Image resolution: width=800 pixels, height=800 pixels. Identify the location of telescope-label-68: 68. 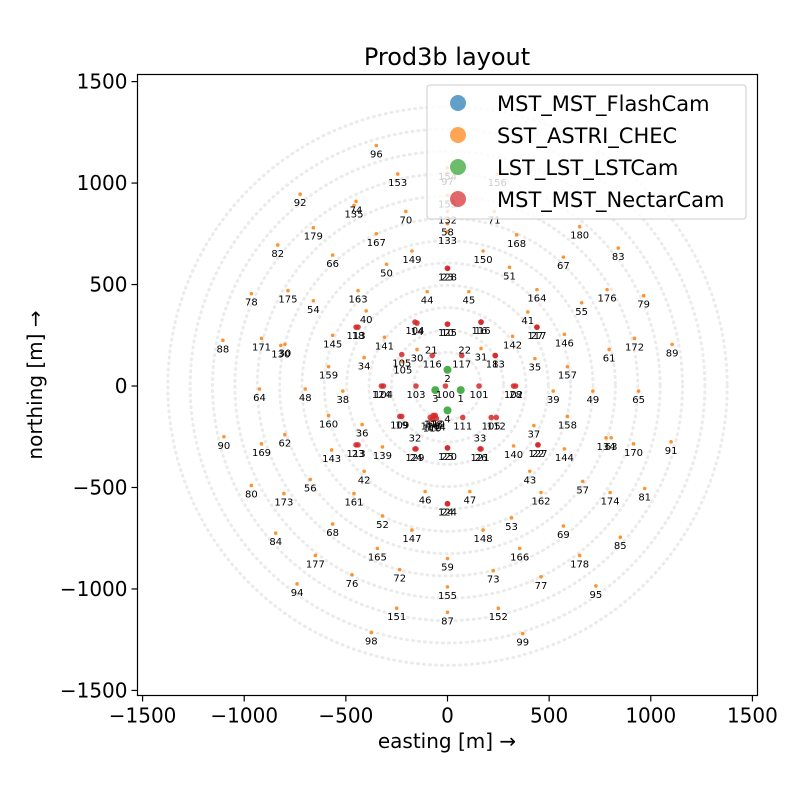
(332, 533).